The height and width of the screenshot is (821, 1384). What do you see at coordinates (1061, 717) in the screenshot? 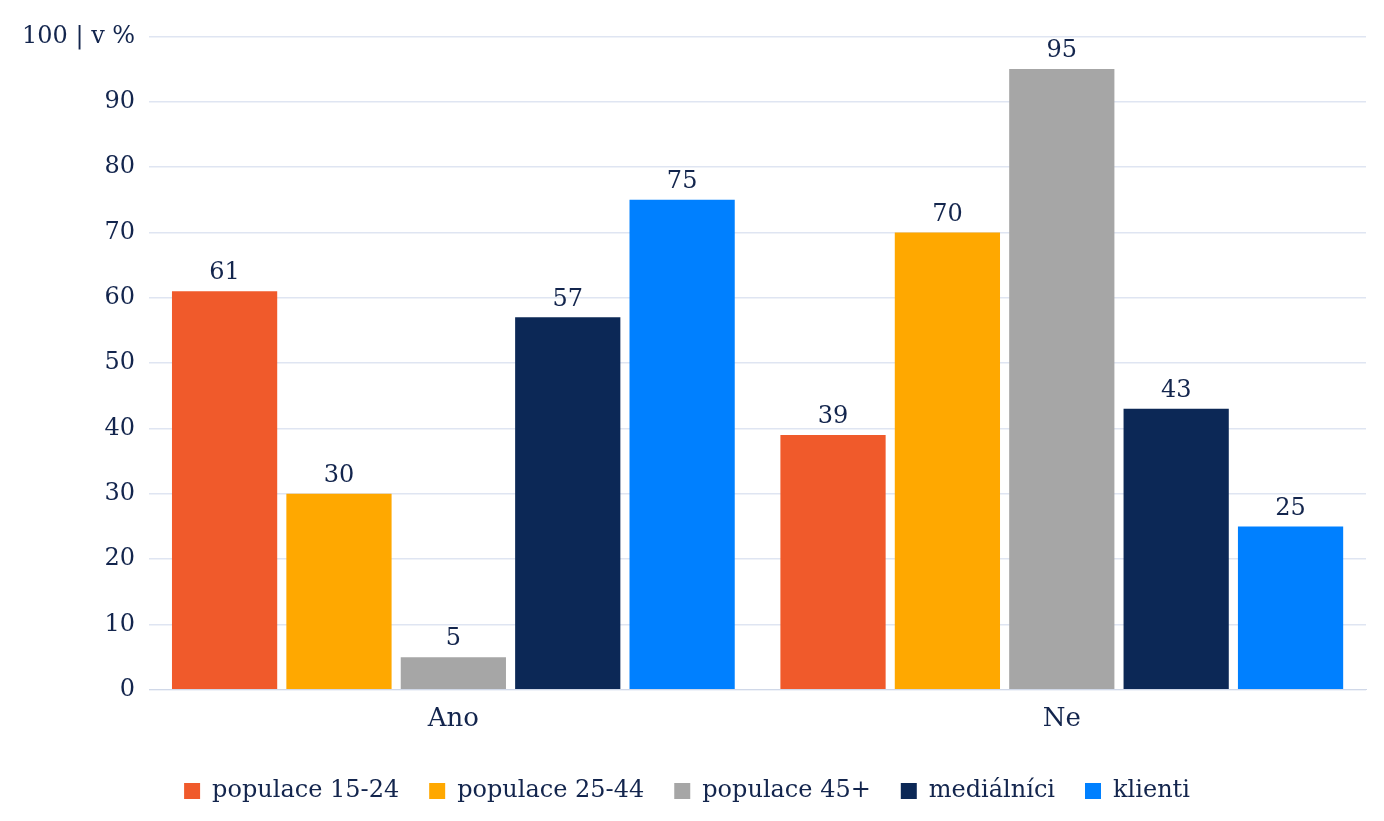
I see `x-tick-label: Ne` at bounding box center [1061, 717].